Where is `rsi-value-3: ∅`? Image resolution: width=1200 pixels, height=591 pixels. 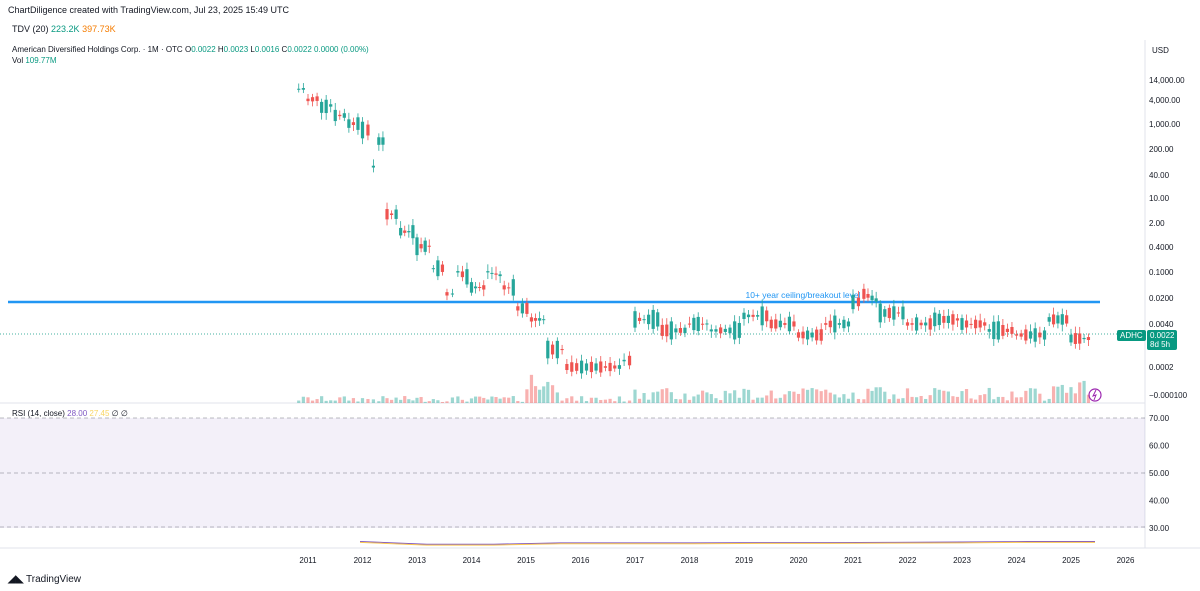
rsi-value-3: ∅ is located at coordinates (115, 413).